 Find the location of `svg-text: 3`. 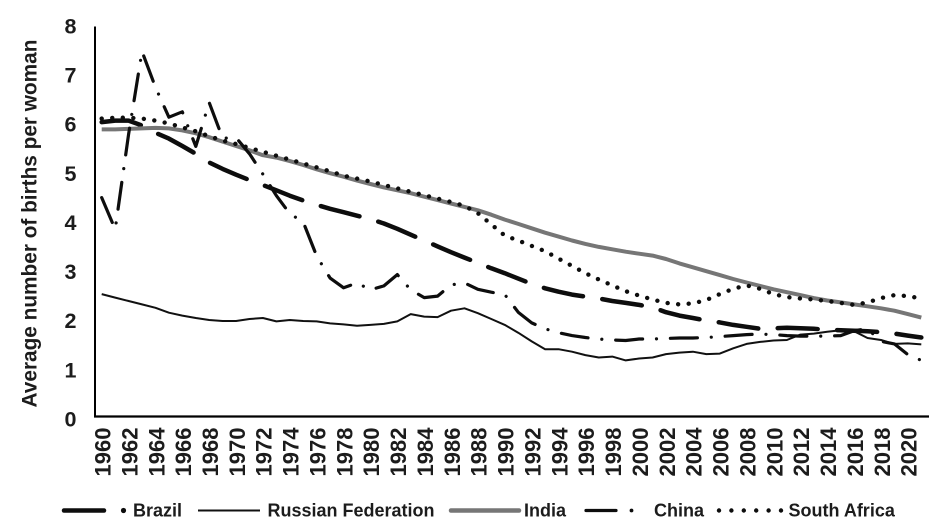

svg-text: 3 is located at coordinates (71, 272).